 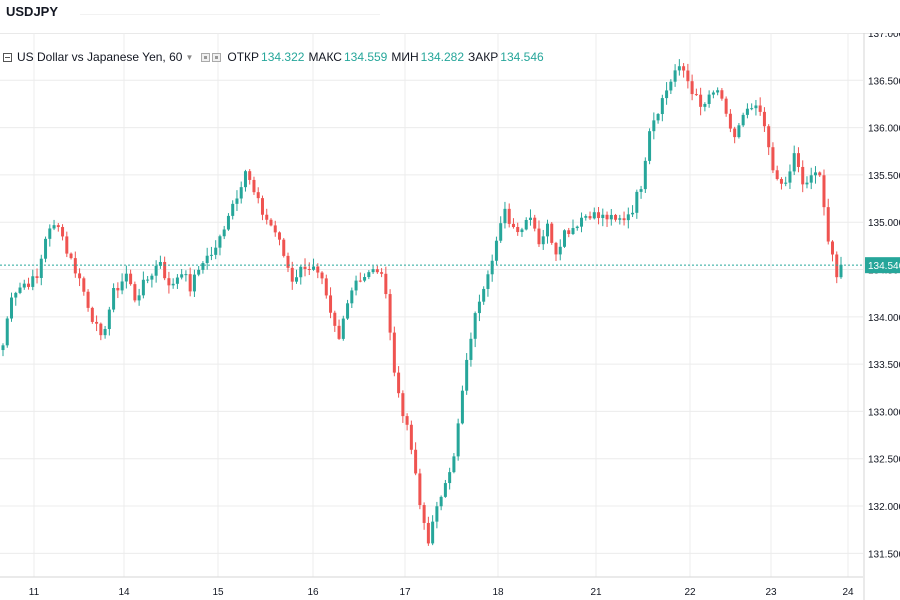 What do you see at coordinates (32, 11) in the screenshot?
I see `symbol-label: USDJPY` at bounding box center [32, 11].